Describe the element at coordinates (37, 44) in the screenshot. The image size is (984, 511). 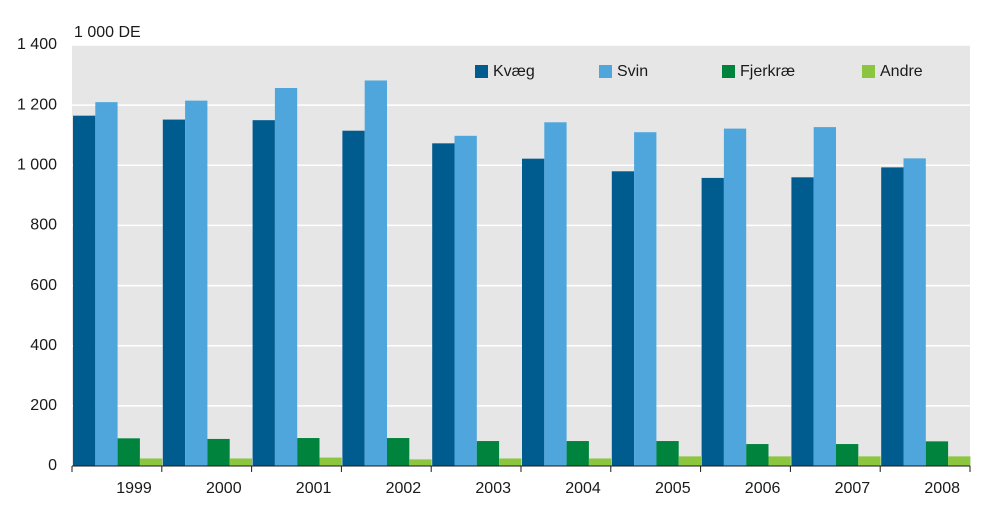
I see `y-tick-label: 1 400` at that location.